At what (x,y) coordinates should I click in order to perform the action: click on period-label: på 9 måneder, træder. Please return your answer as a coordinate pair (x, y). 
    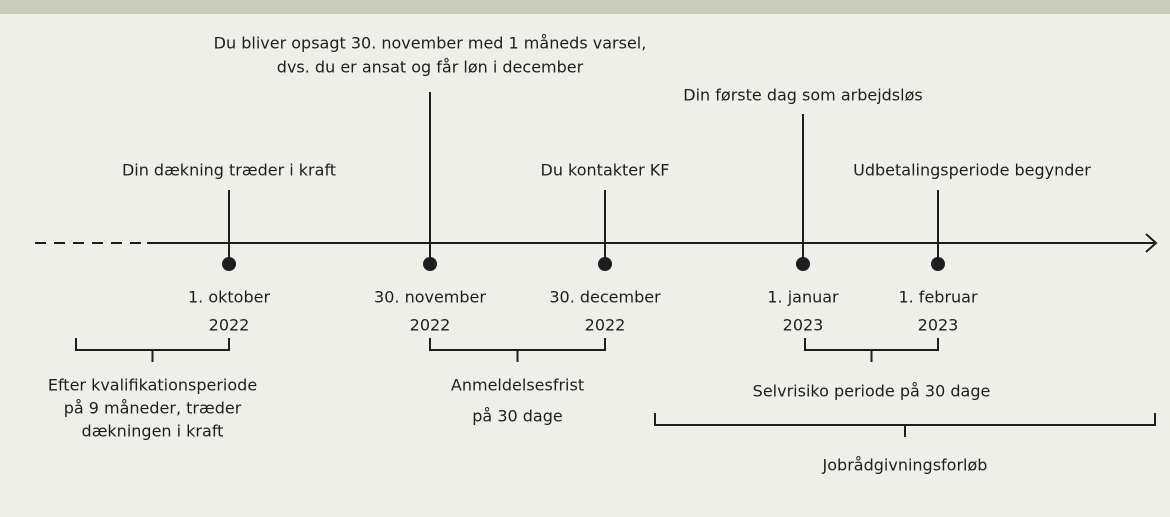
    Looking at the image, I should click on (153, 408).